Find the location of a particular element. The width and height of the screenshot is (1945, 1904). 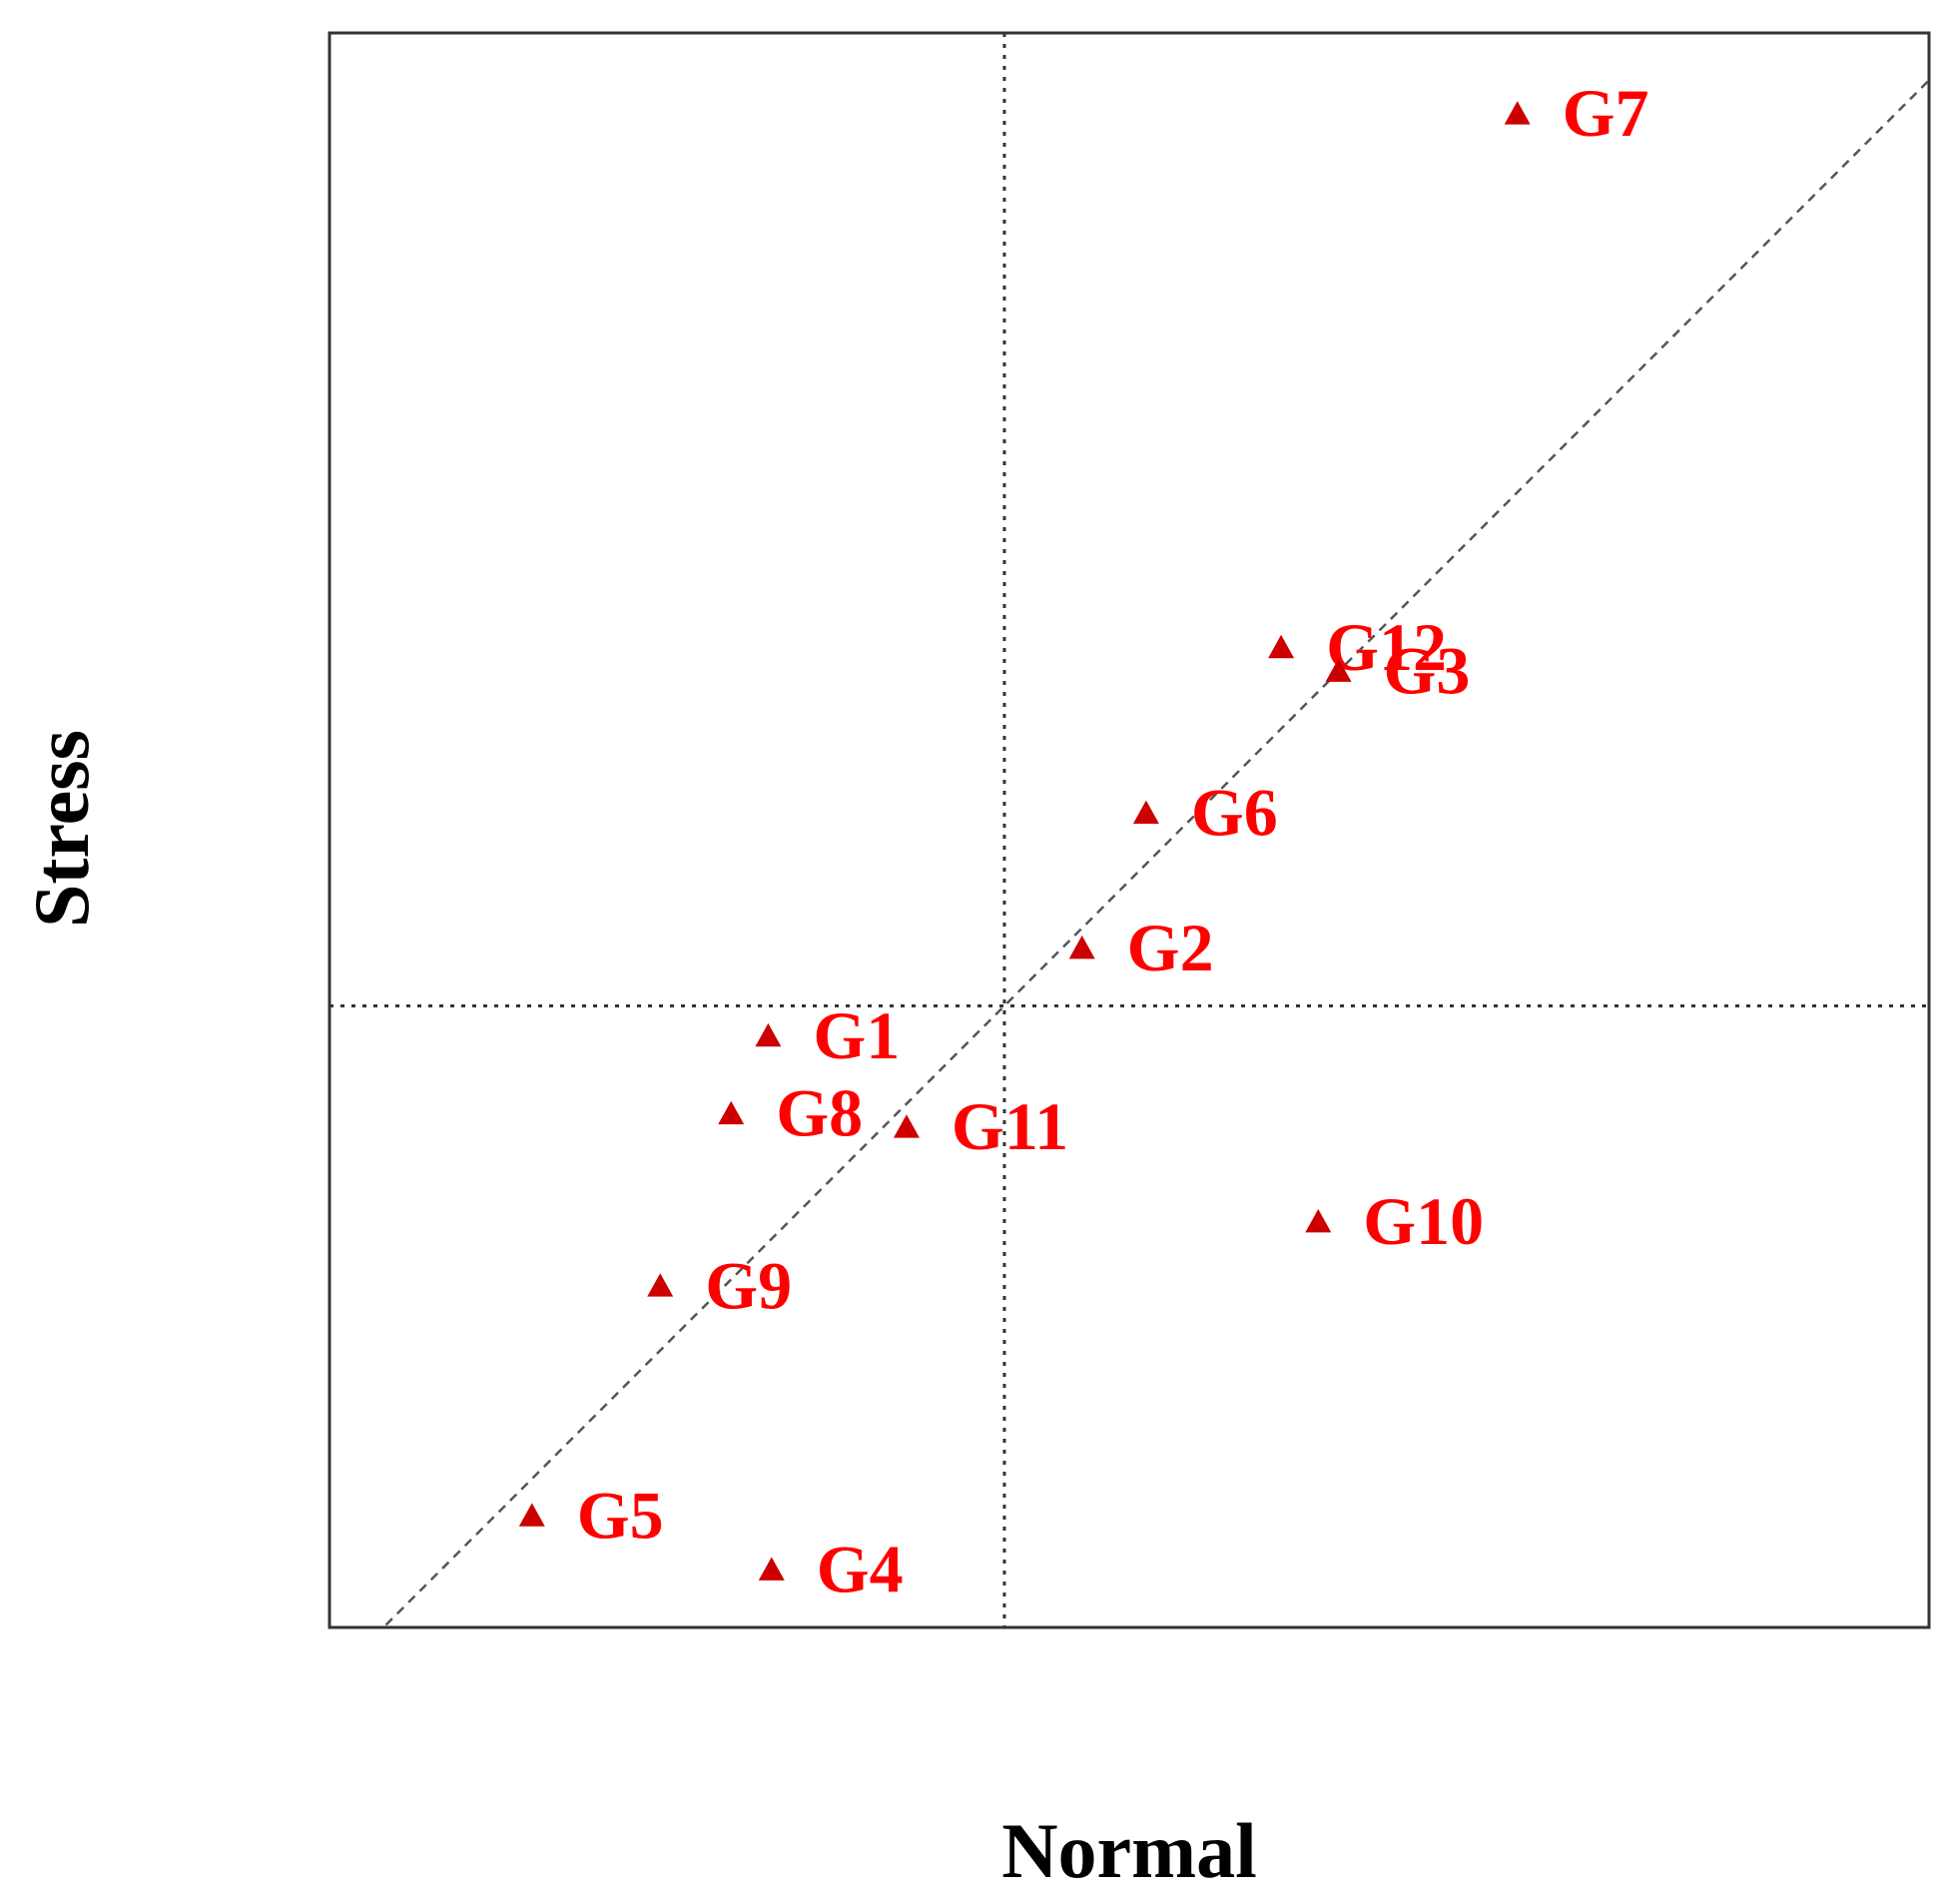

data-point-g12: G12 is located at coordinates (1358, 647).